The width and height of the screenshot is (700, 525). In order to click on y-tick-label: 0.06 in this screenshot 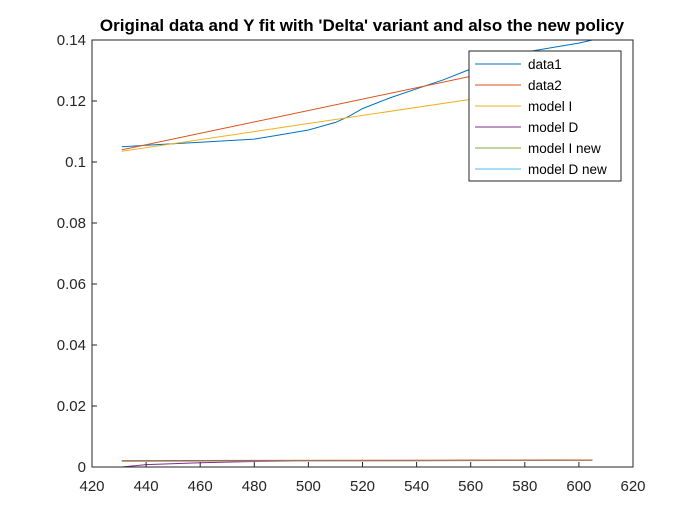, I will do `click(71, 284)`.